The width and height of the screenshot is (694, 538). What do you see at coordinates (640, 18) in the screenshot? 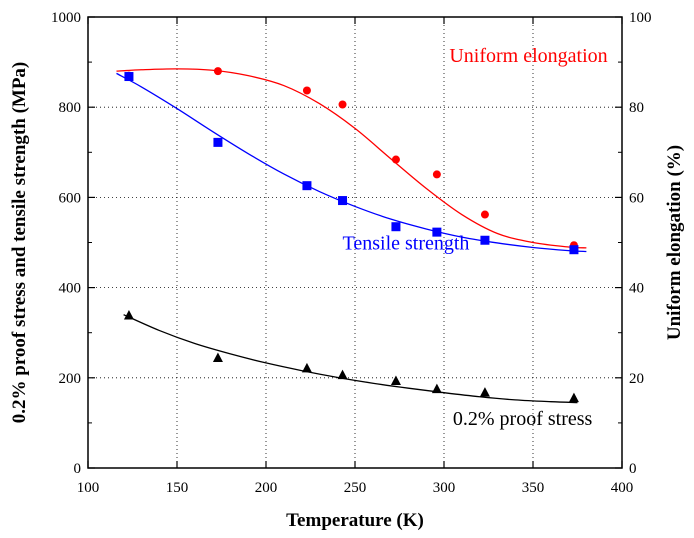
I see `y2-tick-label: 100` at bounding box center [640, 18].